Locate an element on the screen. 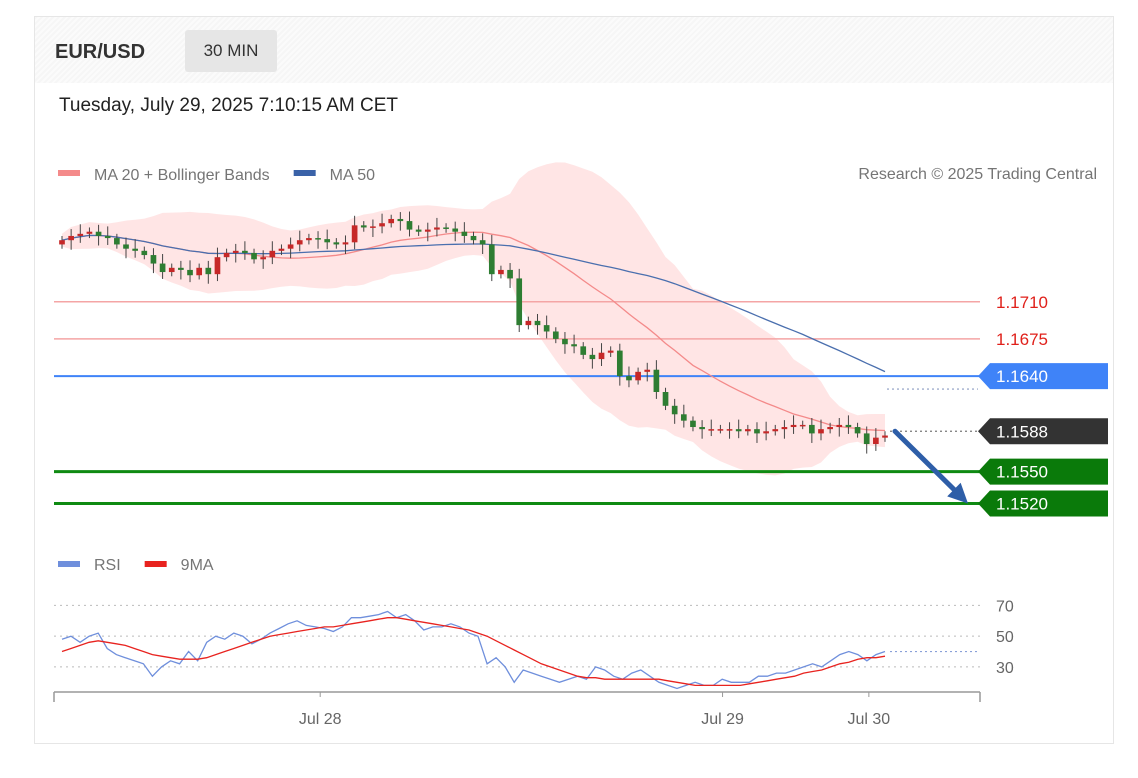  rsi-legend-label: RSI is located at coordinates (107, 565).